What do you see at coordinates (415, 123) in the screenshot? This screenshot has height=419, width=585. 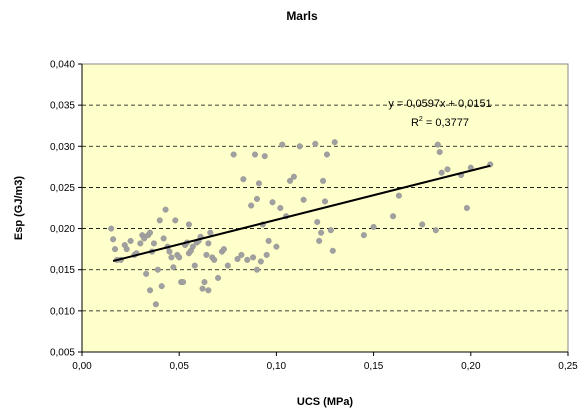 I see `r-squared-symbol: R` at bounding box center [415, 123].